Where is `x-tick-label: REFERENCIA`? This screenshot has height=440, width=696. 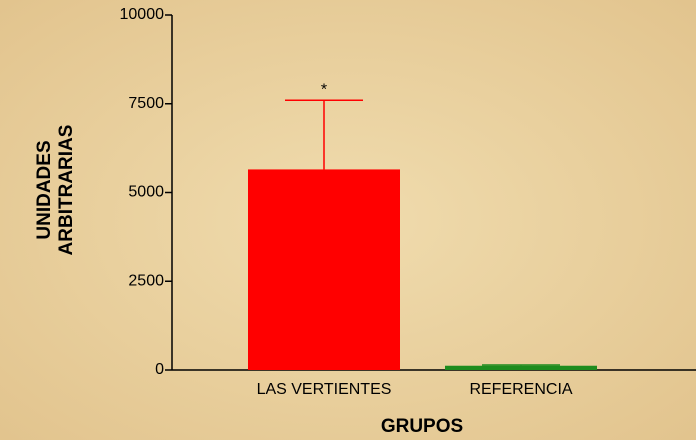
x-tick-label: REFERENCIA is located at coordinates (520, 389).